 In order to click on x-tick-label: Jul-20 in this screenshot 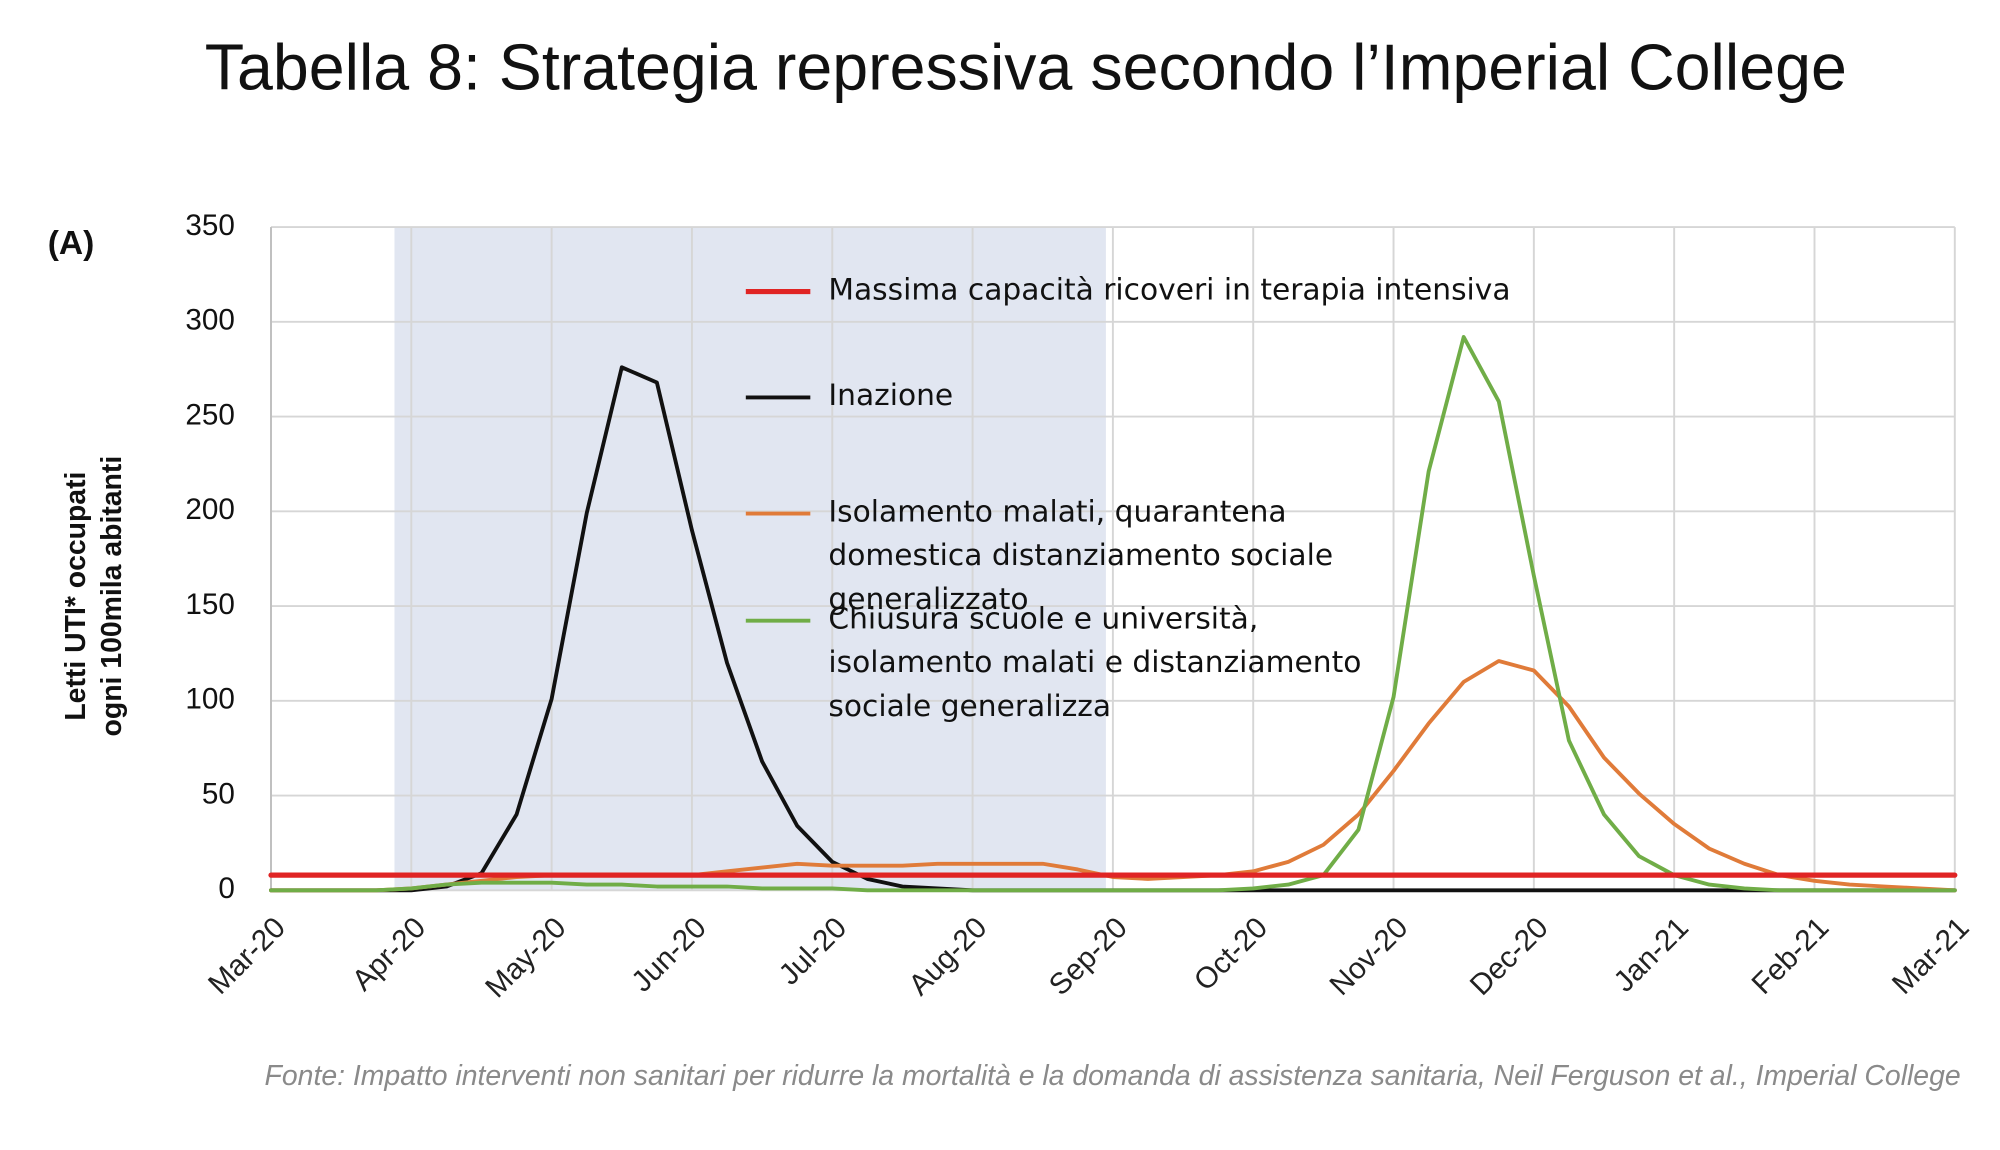, I will do `click(813, 951)`.